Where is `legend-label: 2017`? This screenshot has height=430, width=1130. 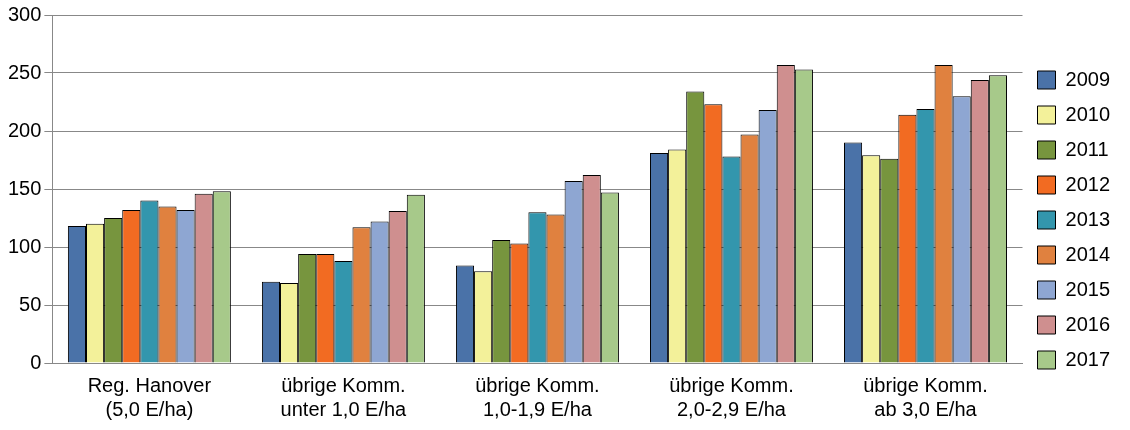
legend-label: 2017 is located at coordinates (1088, 358).